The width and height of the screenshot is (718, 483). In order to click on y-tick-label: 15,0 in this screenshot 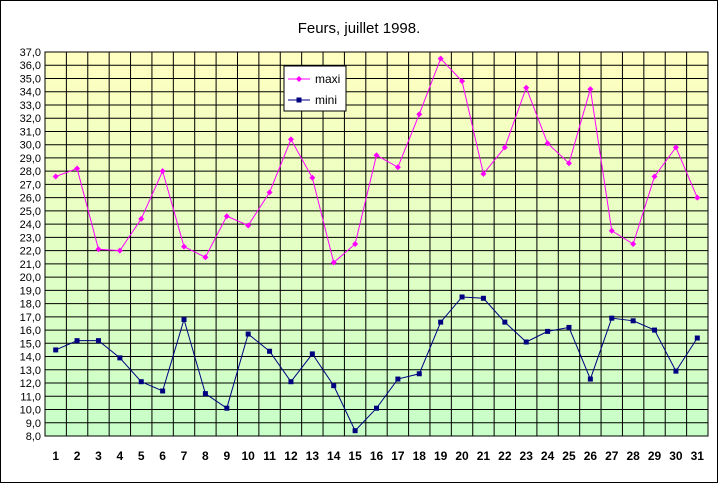, I will do `click(30, 344)`.